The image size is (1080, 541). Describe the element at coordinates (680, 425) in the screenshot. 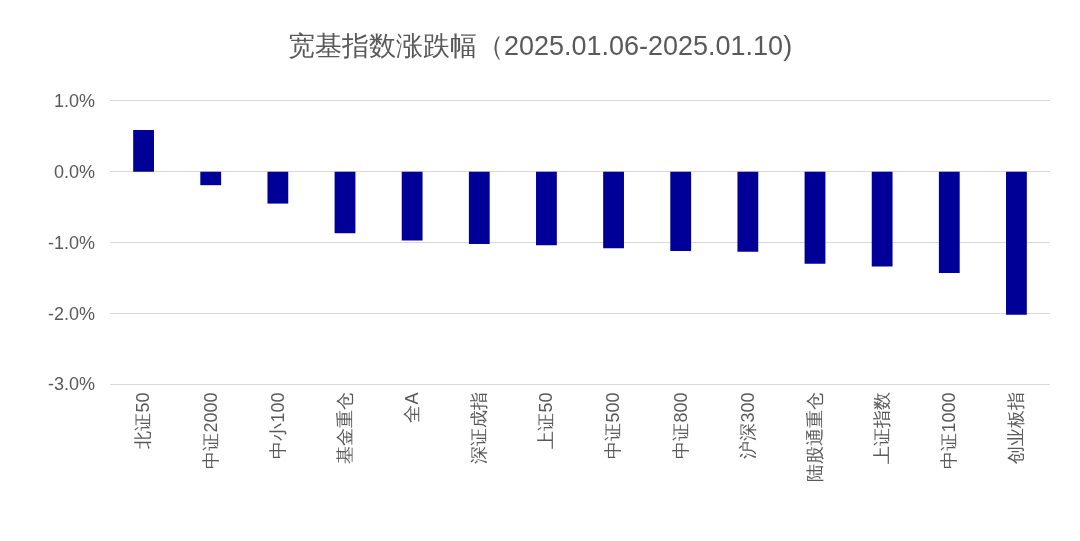

I see `x-tick-label: 中证800` at that location.